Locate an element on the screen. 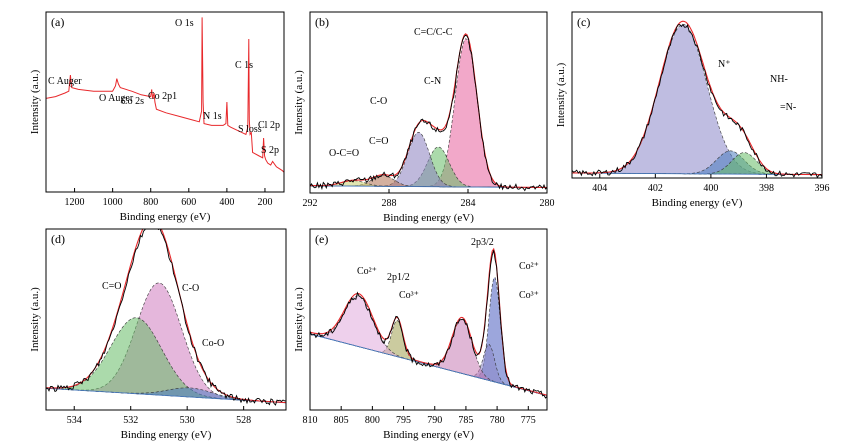 This screenshot has height=443, width=847. peak-annotation: Co 2s is located at coordinates (132, 101).